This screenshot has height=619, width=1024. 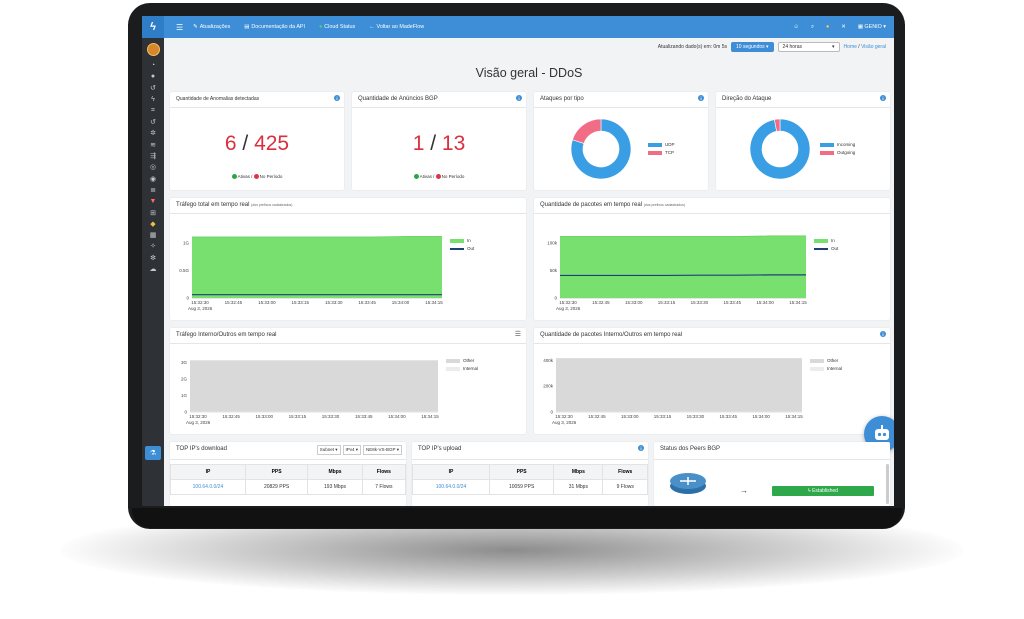 I want to click on attack-type-card: Ataques por tipo i UDP TCP, so click(x=621, y=141).